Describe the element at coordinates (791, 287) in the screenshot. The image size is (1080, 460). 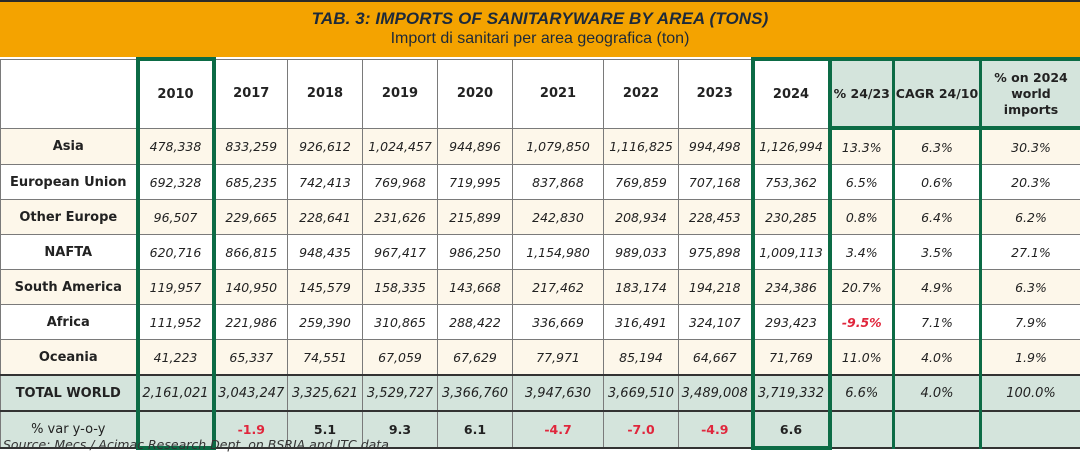
I see `cell-2024: 234,386` at that location.